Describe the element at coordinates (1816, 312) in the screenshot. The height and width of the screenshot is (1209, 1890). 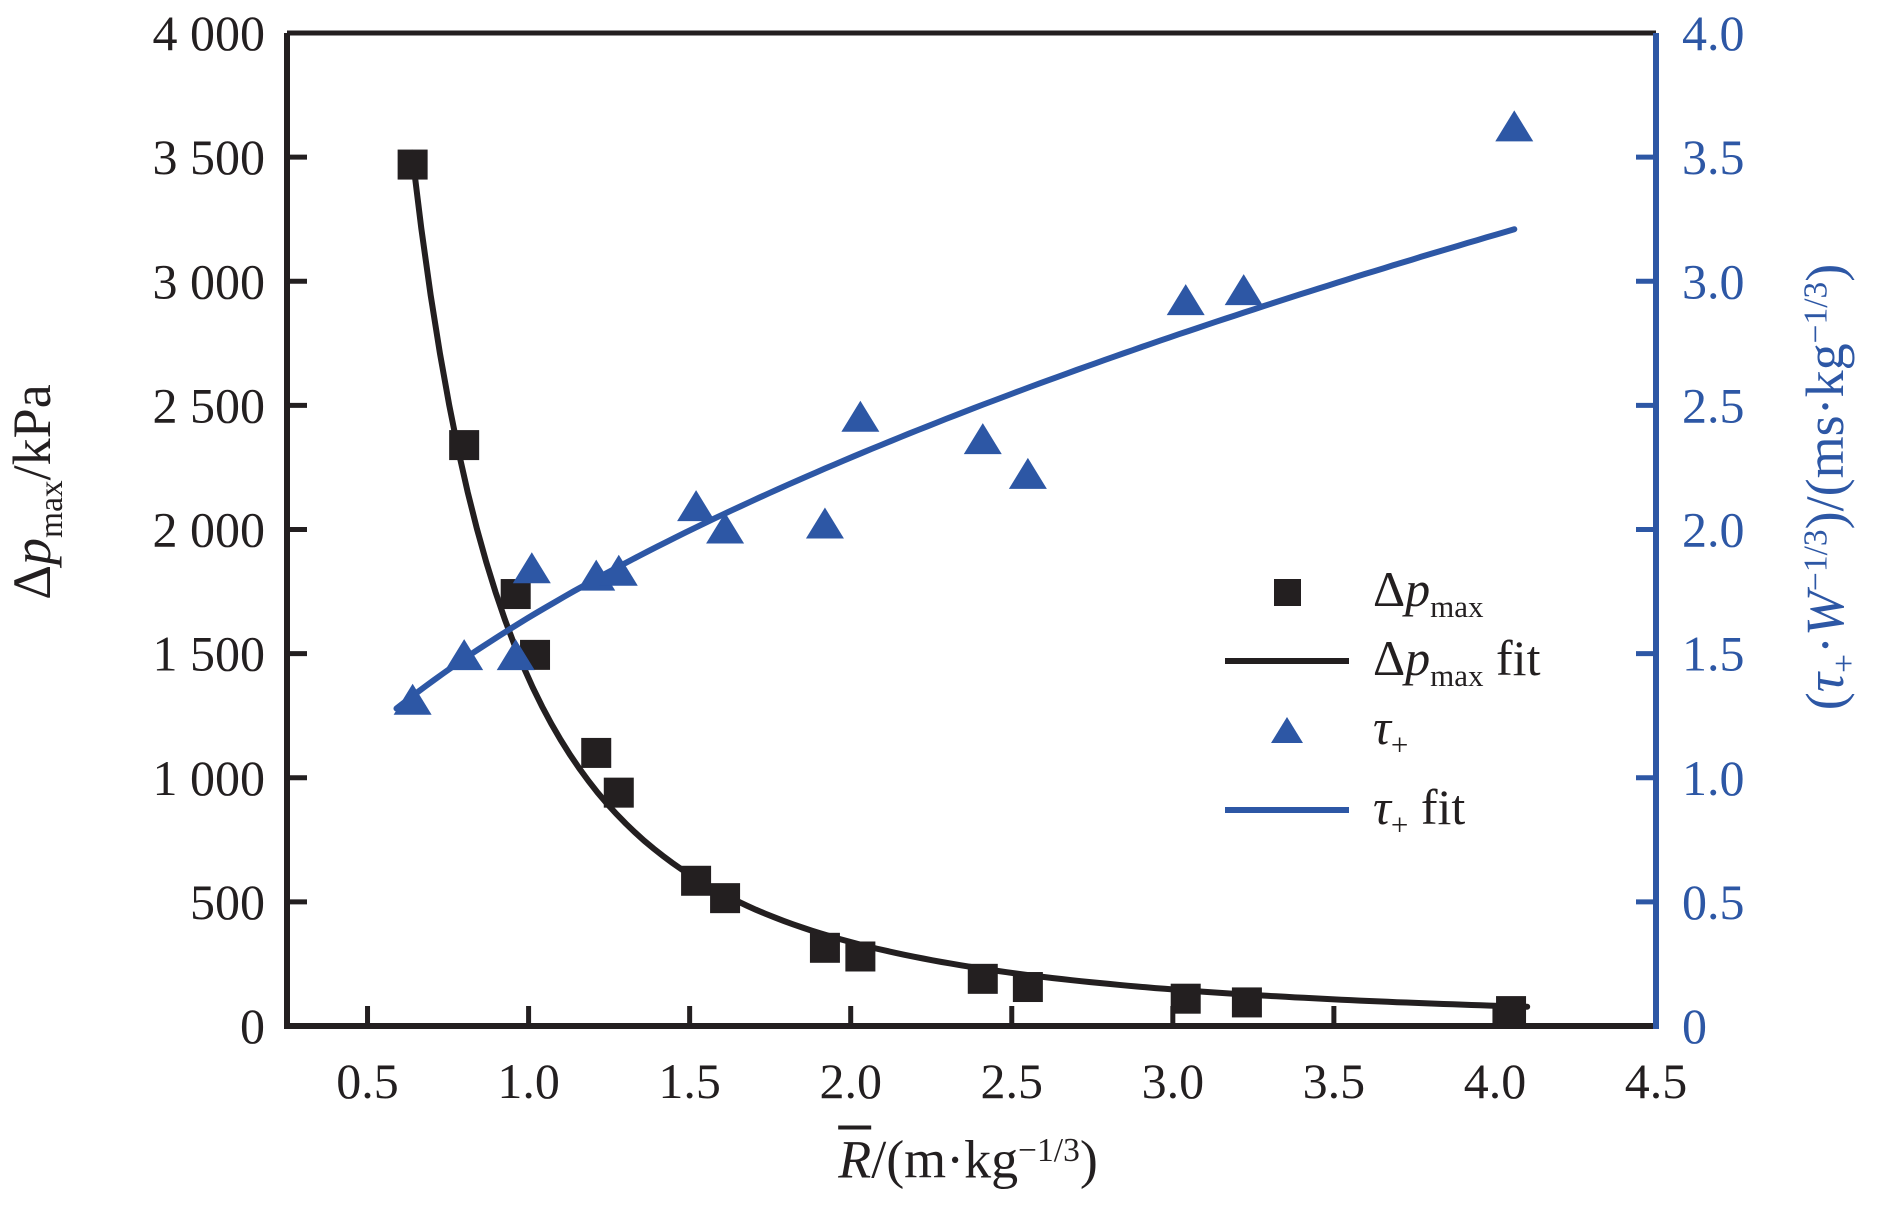
I see `right-axis-exponent: −1/3` at that location.